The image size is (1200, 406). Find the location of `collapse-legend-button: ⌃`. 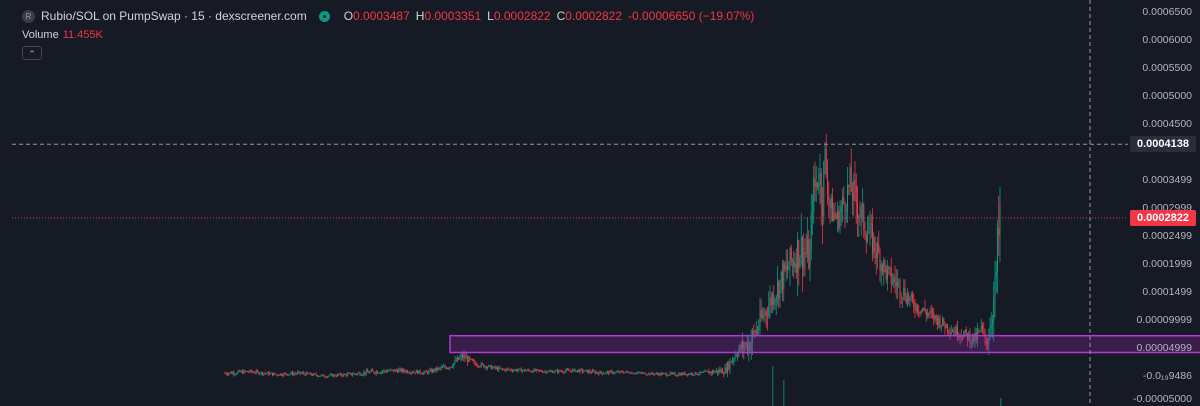

collapse-legend-button: ⌃ is located at coordinates (32, 53).